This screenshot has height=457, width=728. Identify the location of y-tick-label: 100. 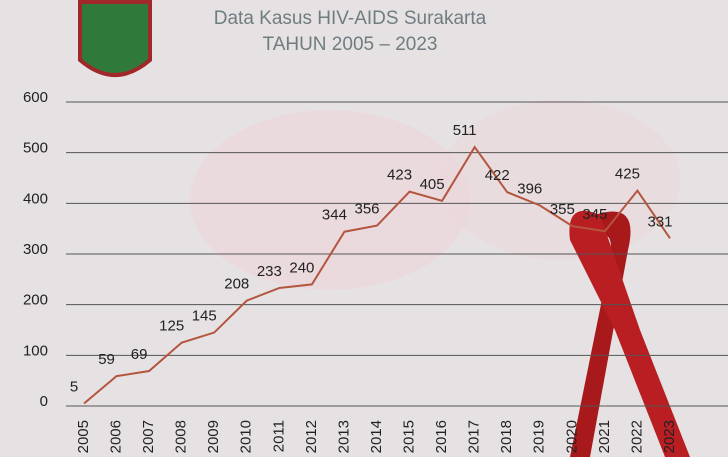
(35, 350).